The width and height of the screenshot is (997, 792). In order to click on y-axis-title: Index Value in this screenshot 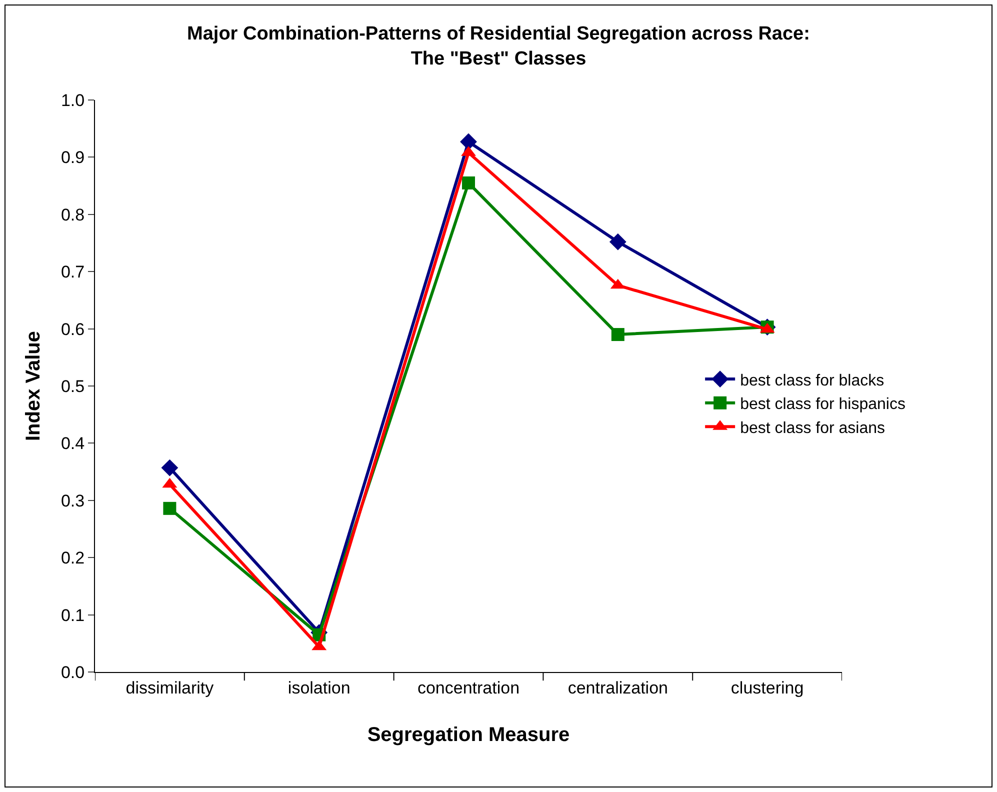, I will do `click(33, 386)`.